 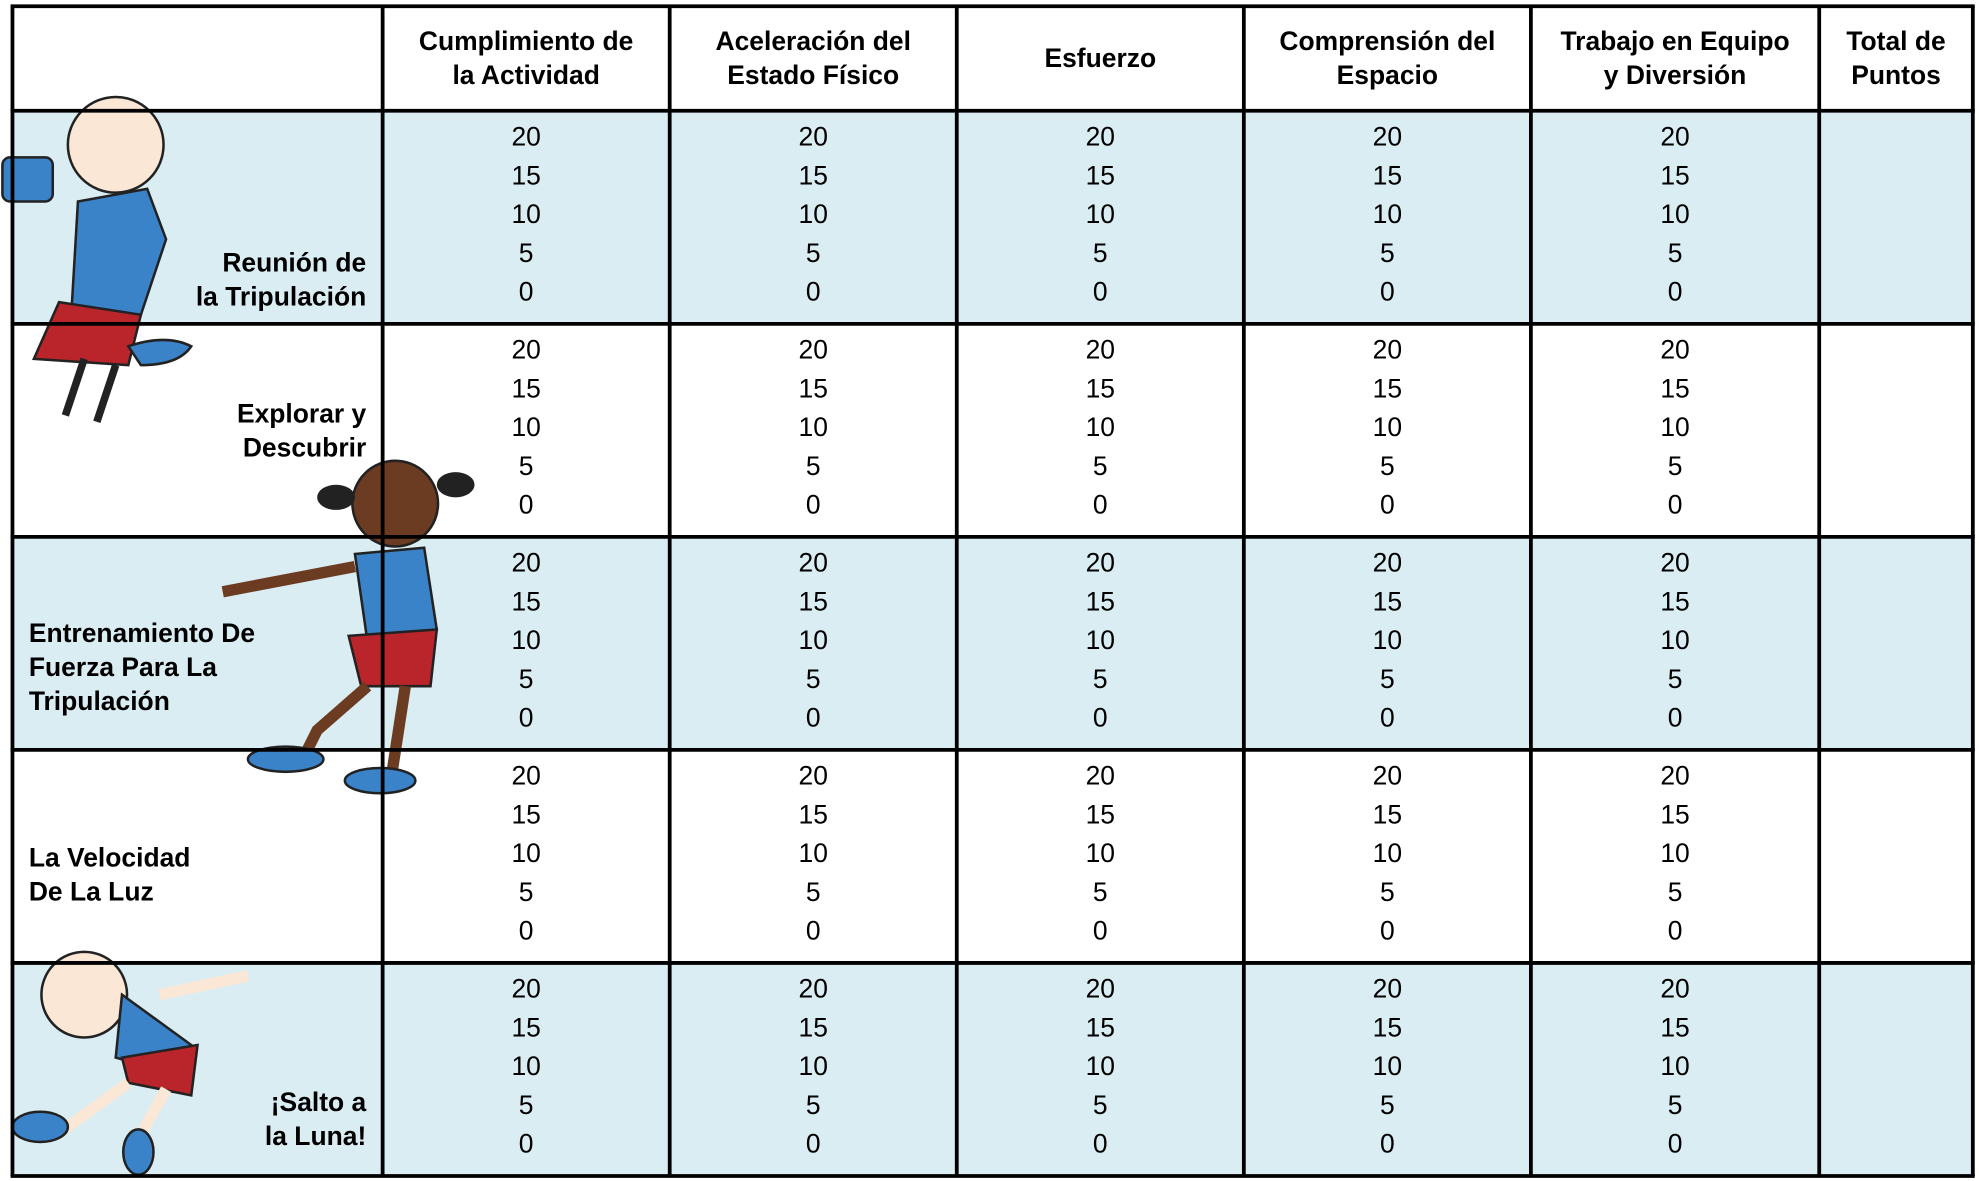 What do you see at coordinates (813, 41) in the screenshot?
I see `column-header: Aceleración del` at bounding box center [813, 41].